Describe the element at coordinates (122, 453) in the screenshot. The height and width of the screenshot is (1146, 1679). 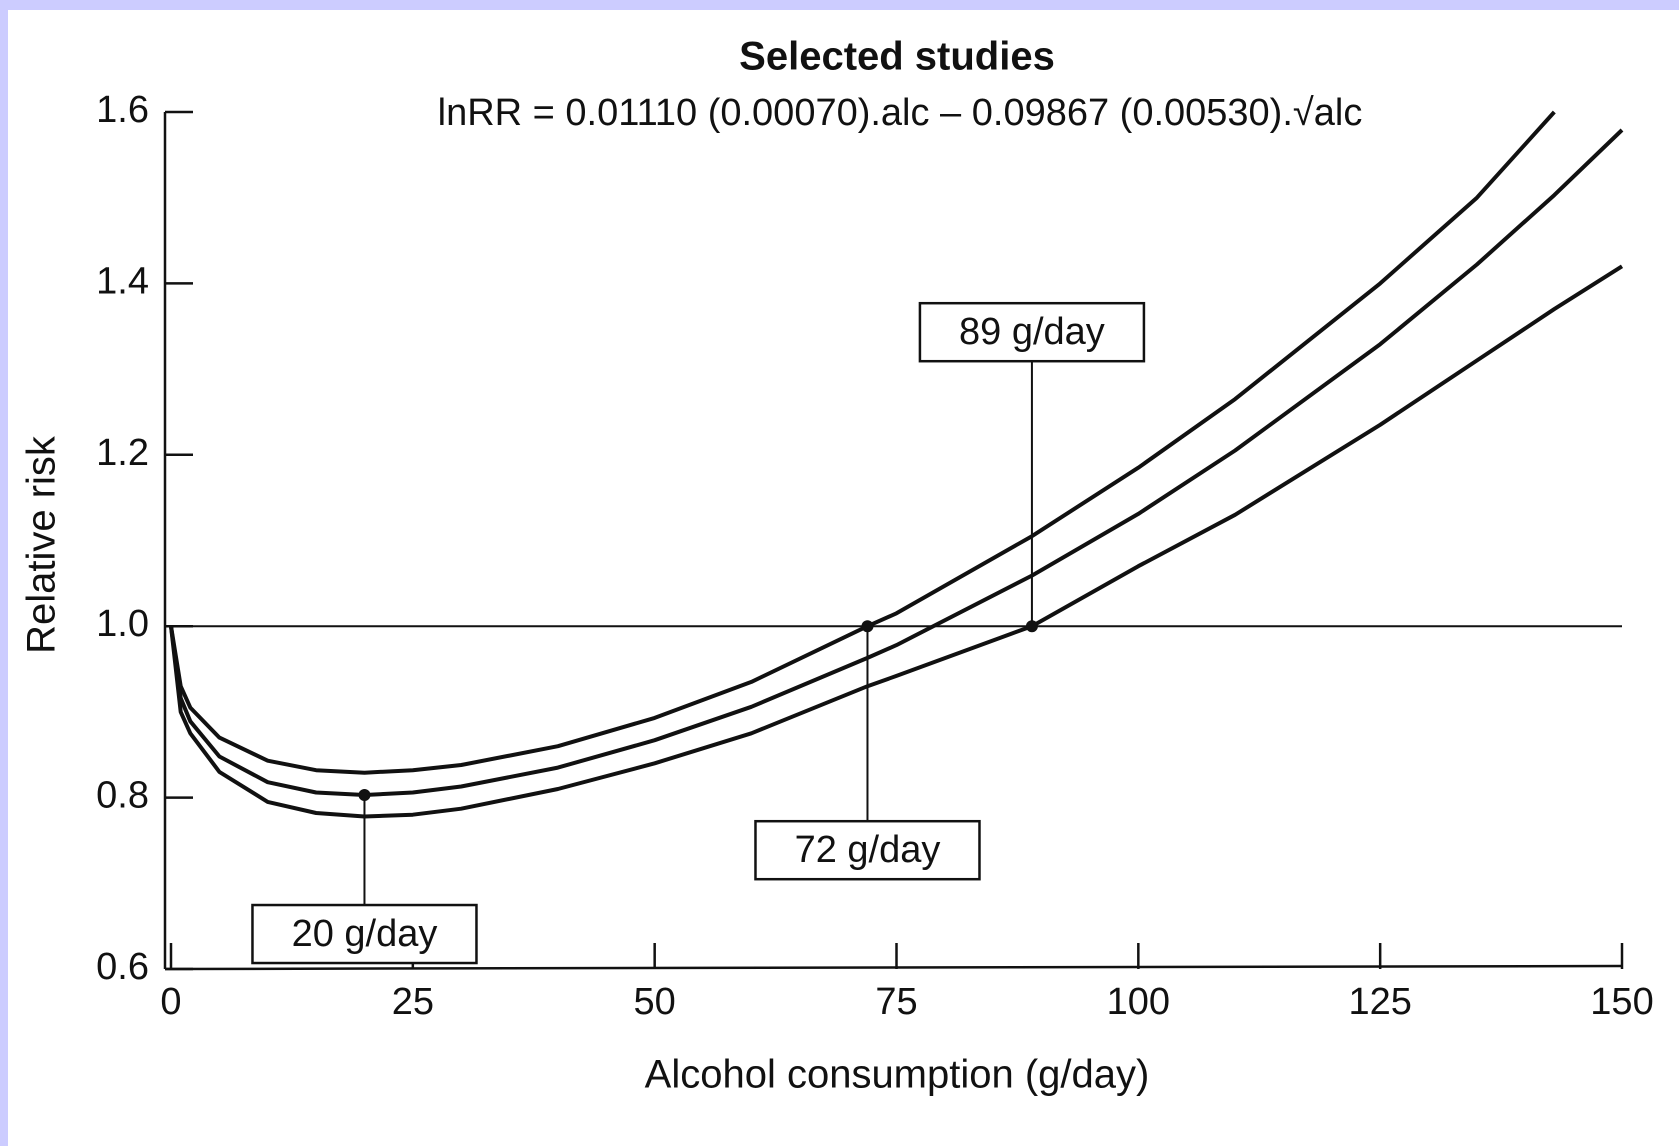
I see `y-tick-label: 1.2` at that location.